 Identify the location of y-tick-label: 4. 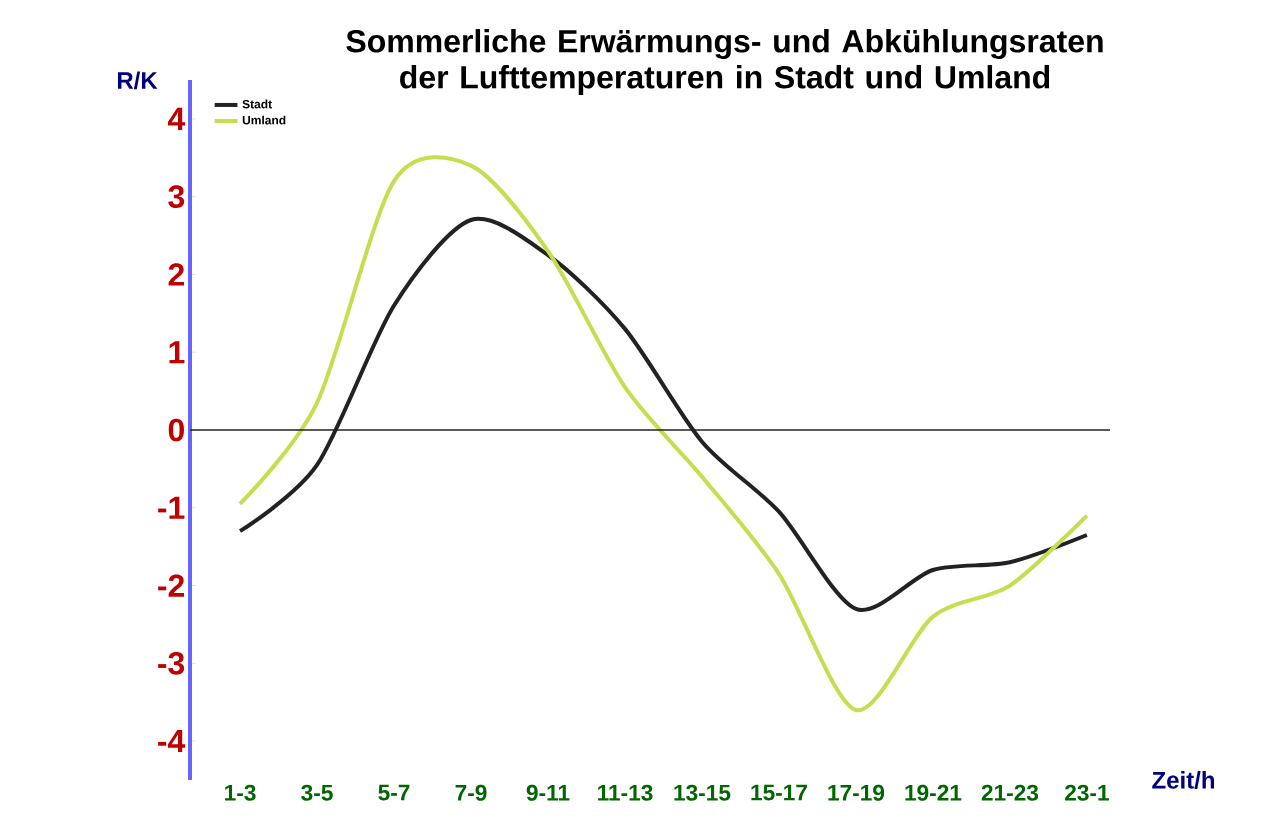
(176, 118).